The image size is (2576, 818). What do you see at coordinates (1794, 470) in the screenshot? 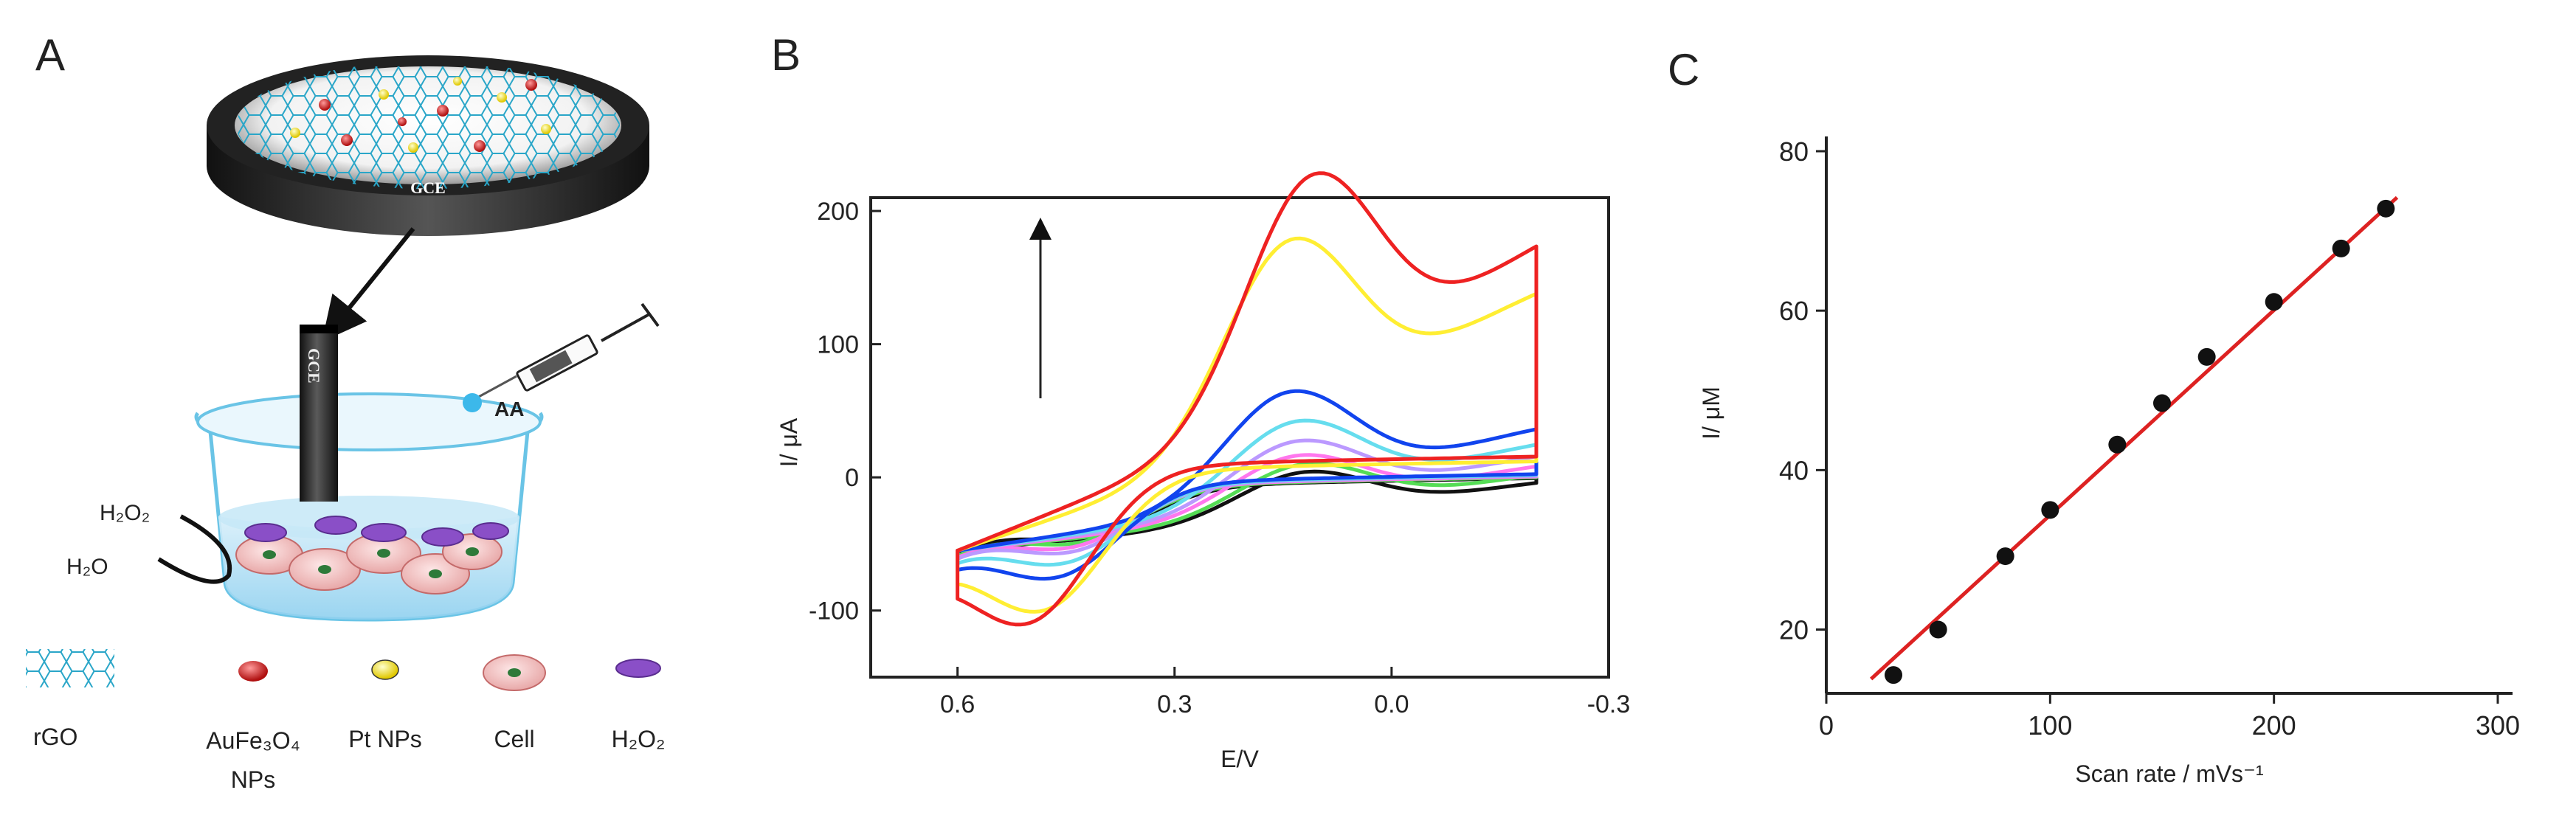
I see `scatter-y-tick-label: 40` at bounding box center [1794, 470].